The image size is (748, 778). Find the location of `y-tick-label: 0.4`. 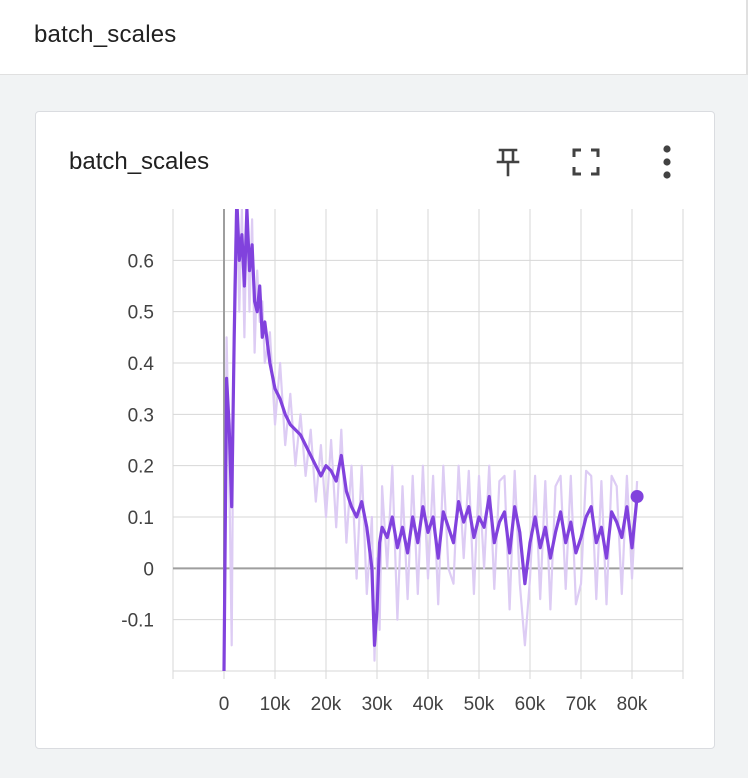

y-tick-label: 0.4 is located at coordinates (141, 364).